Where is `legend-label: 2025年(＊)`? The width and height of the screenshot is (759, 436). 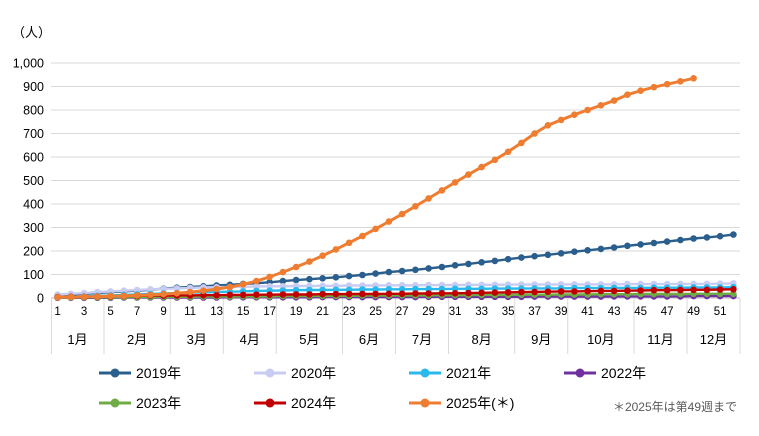 legend-label: 2025年(＊) is located at coordinates (480, 403).